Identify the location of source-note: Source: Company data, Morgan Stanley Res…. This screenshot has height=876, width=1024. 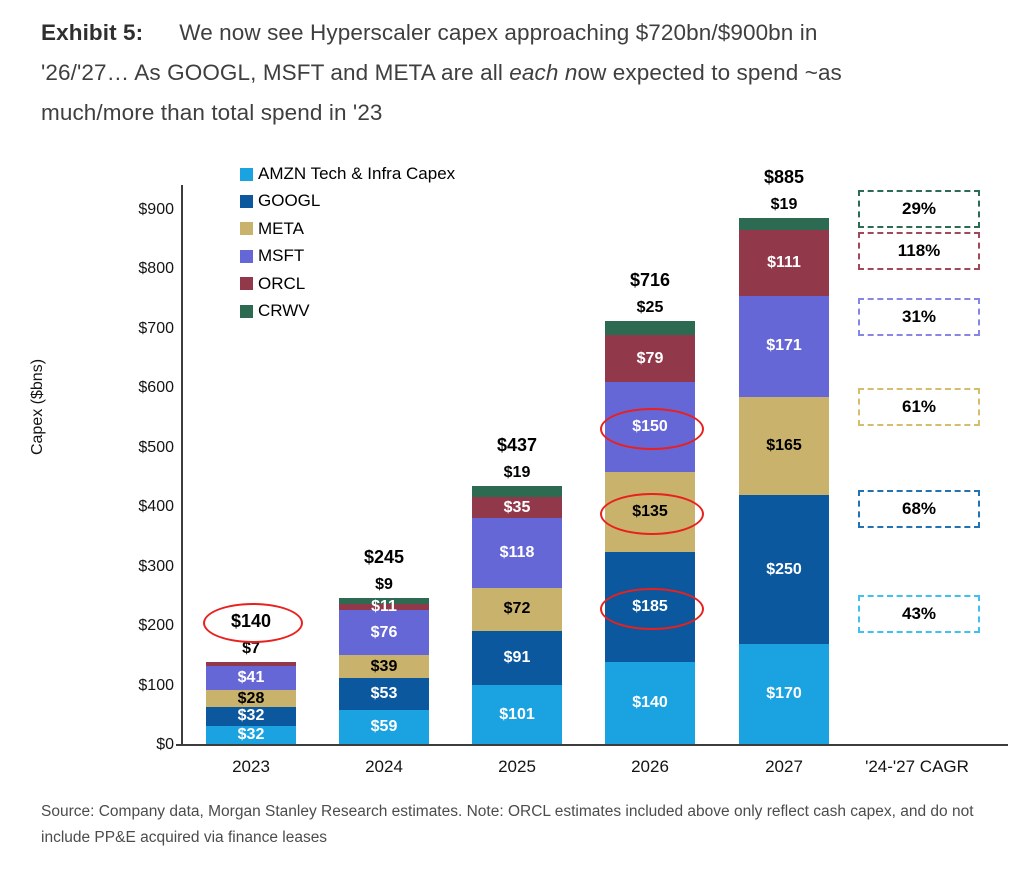
(523, 825).